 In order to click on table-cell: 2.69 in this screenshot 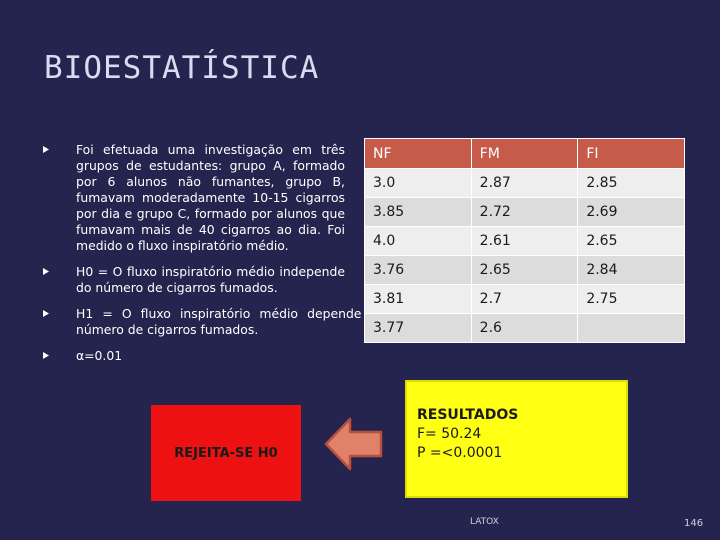, I will do `click(631, 212)`.